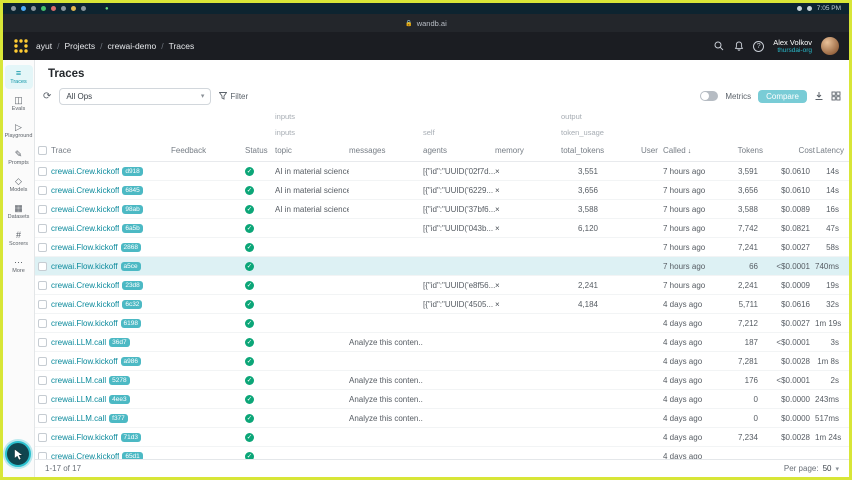 The height and width of the screenshot is (480, 852). Describe the element at coordinates (795, 399) in the screenshot. I see `cost-cell: $0.0000` at that location.